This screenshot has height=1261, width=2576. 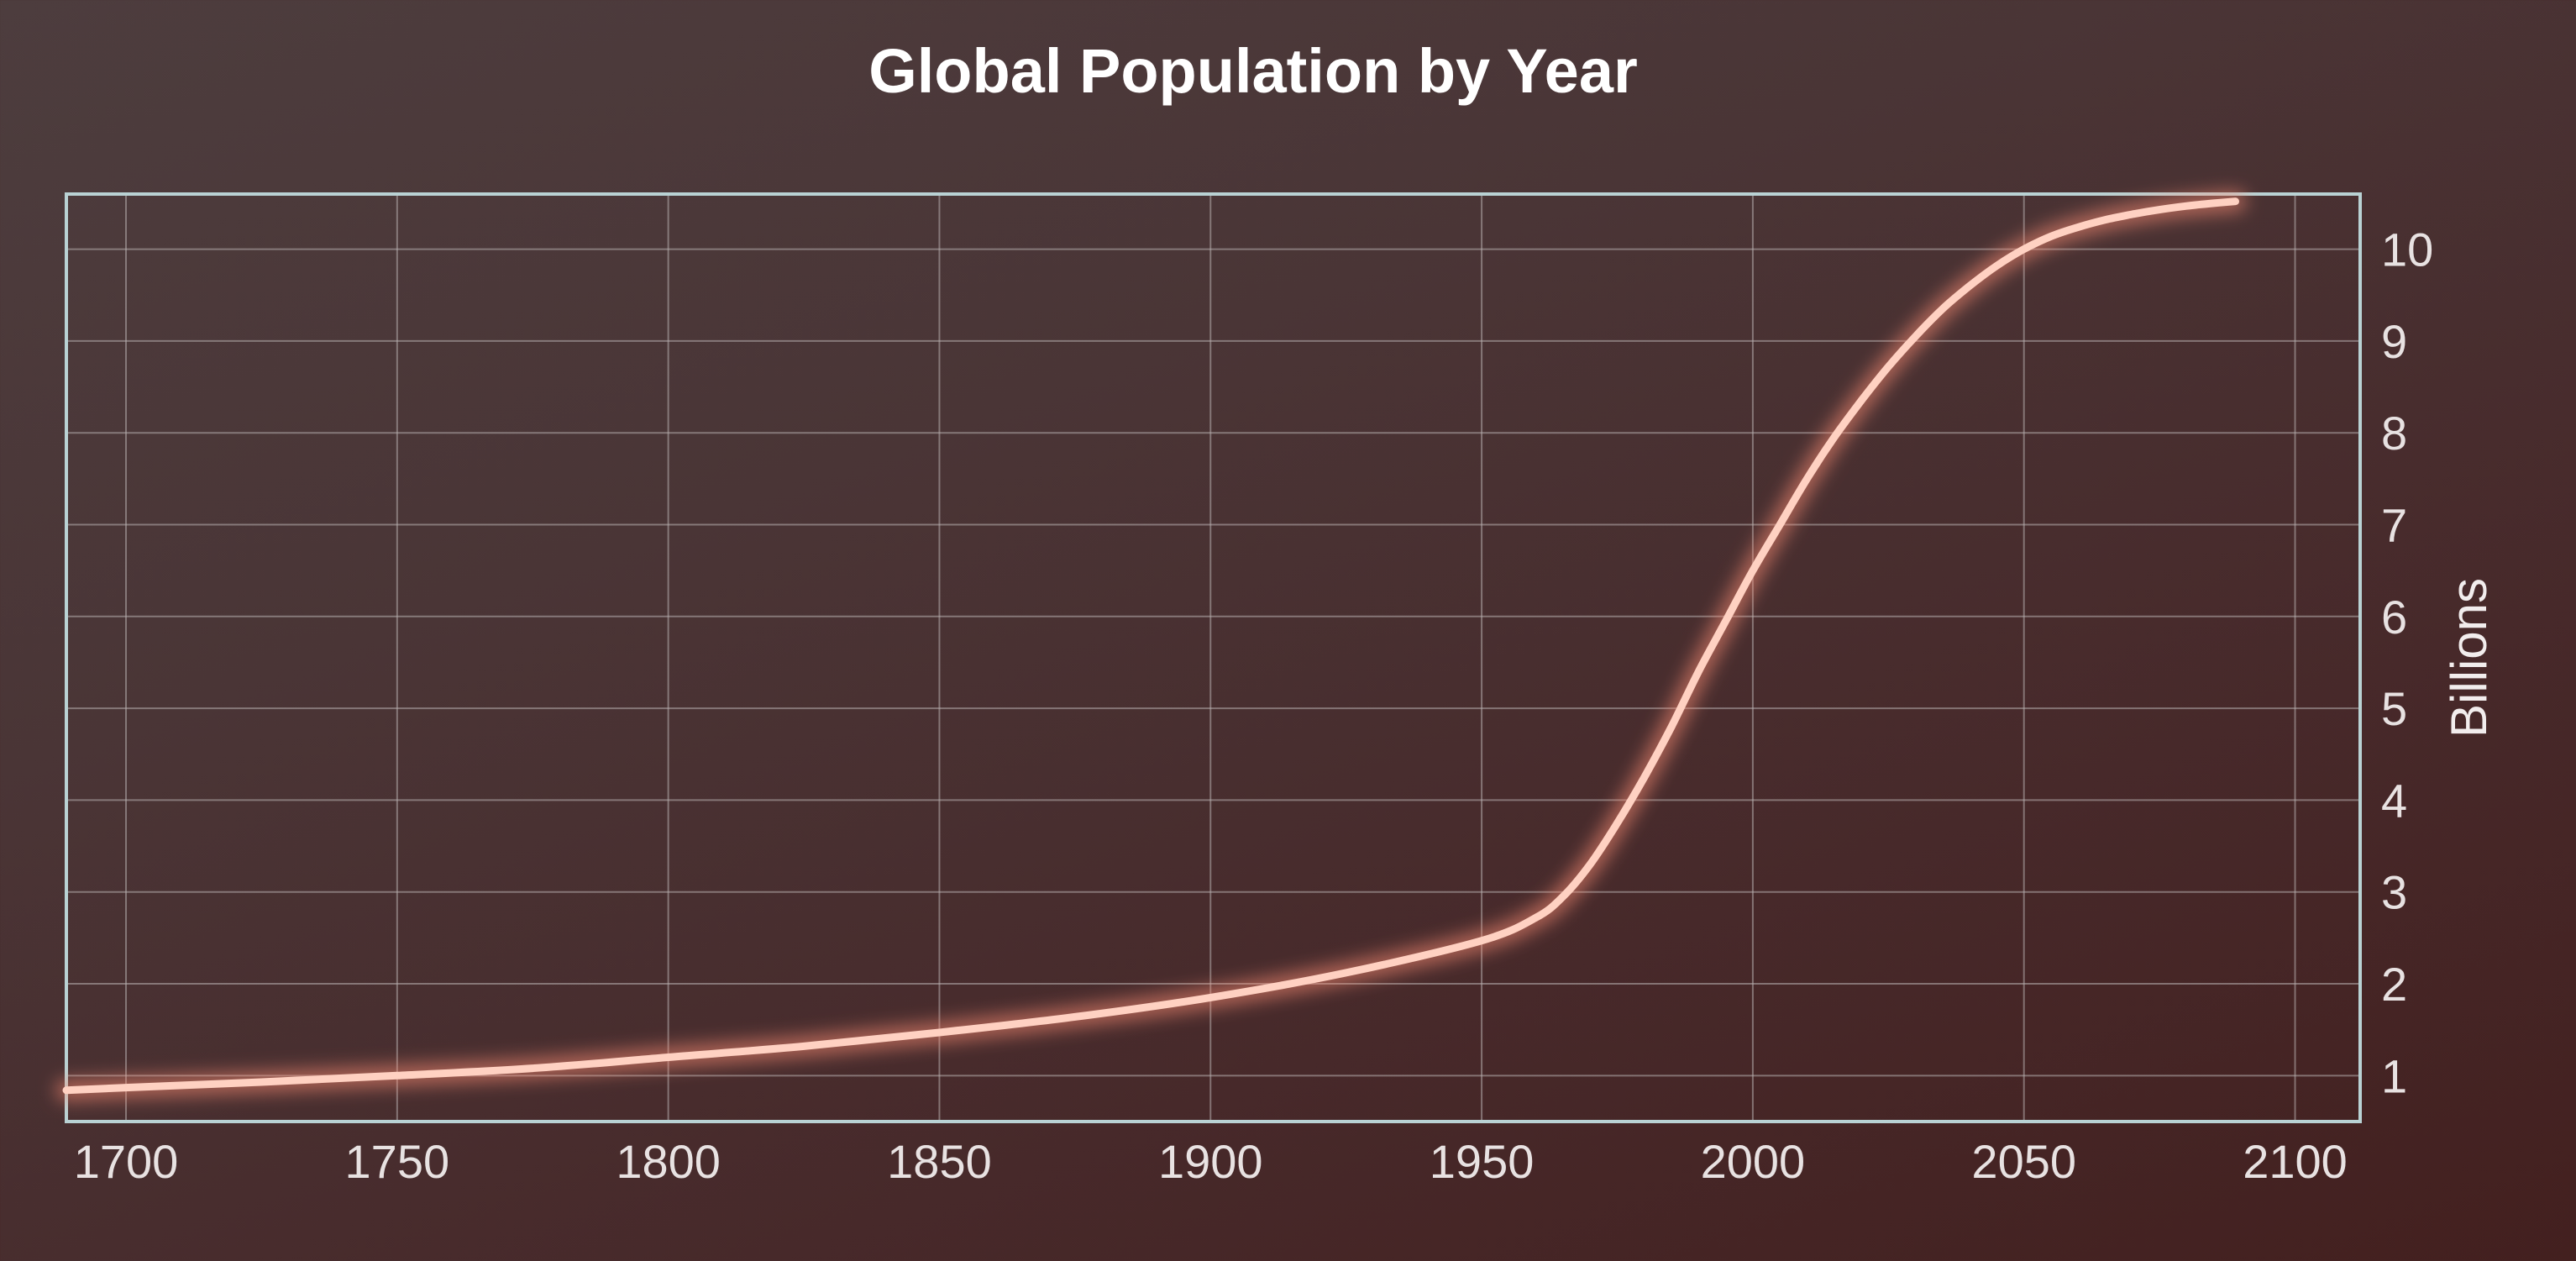 What do you see at coordinates (2394, 433) in the screenshot?
I see `y-tick-label-8: 8` at bounding box center [2394, 433].